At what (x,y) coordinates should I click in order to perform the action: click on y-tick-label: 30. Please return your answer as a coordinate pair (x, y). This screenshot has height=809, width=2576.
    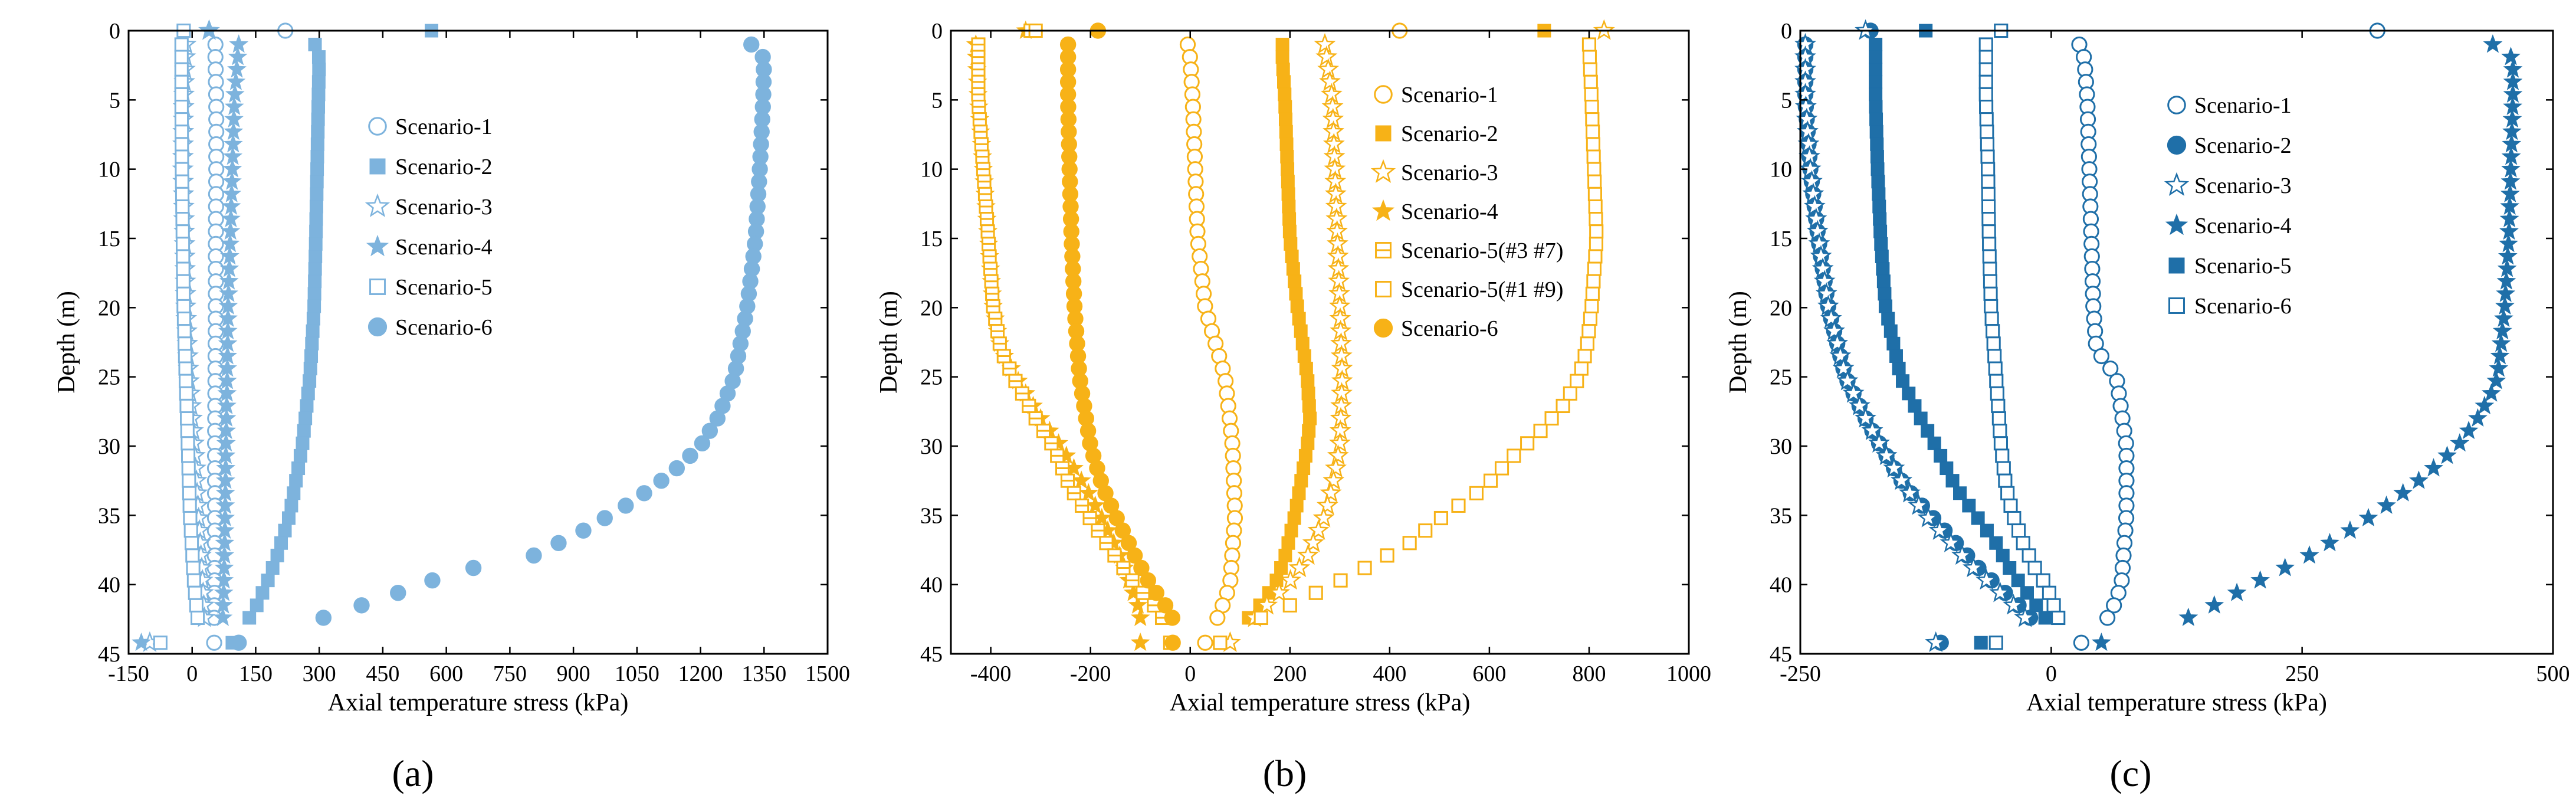
    Looking at the image, I should click on (109, 446).